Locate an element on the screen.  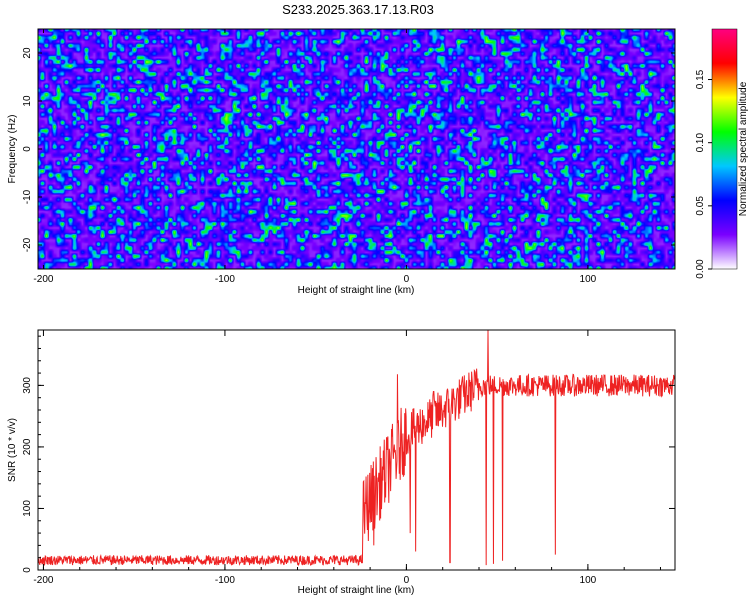
spectrogram-xtick-label: -200 is located at coordinates (43, 279).